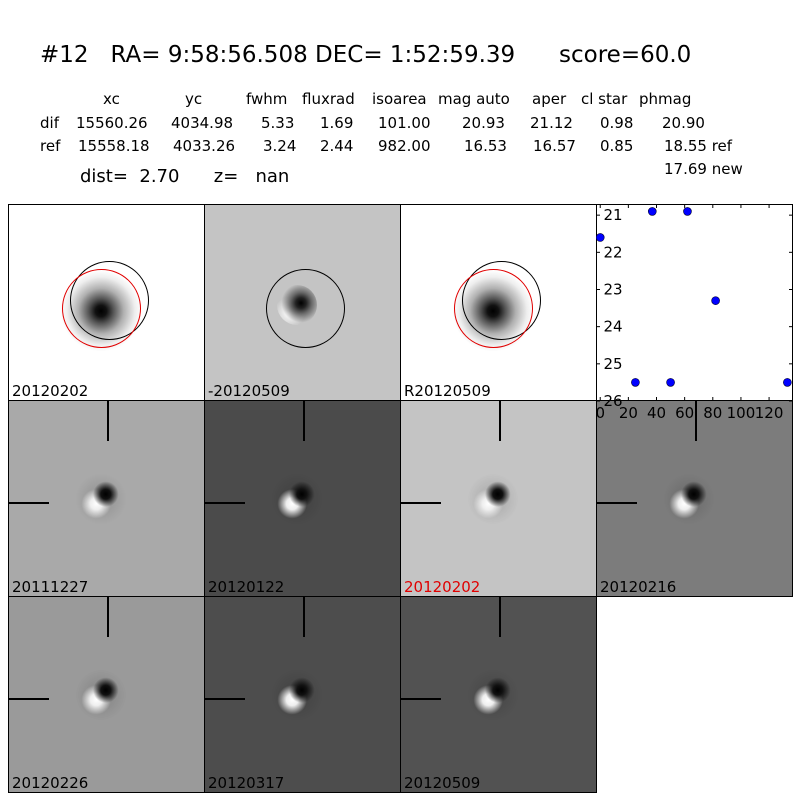 This screenshot has width=800, height=800. I want to click on panel-date-label: 20120226, so click(50, 783).